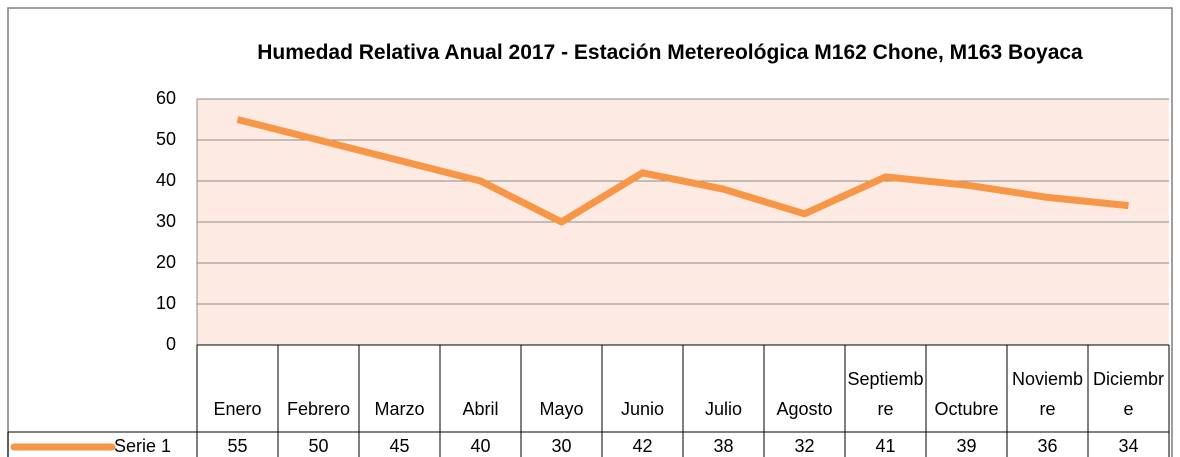  I want to click on x-tick-label: Abril, so click(480, 409).